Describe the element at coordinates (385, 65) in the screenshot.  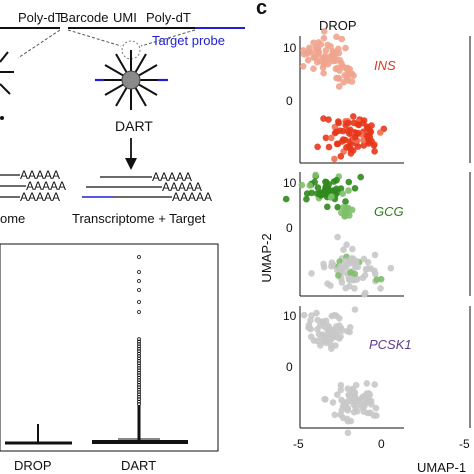
I see `gene-label-ins: INS` at that location.